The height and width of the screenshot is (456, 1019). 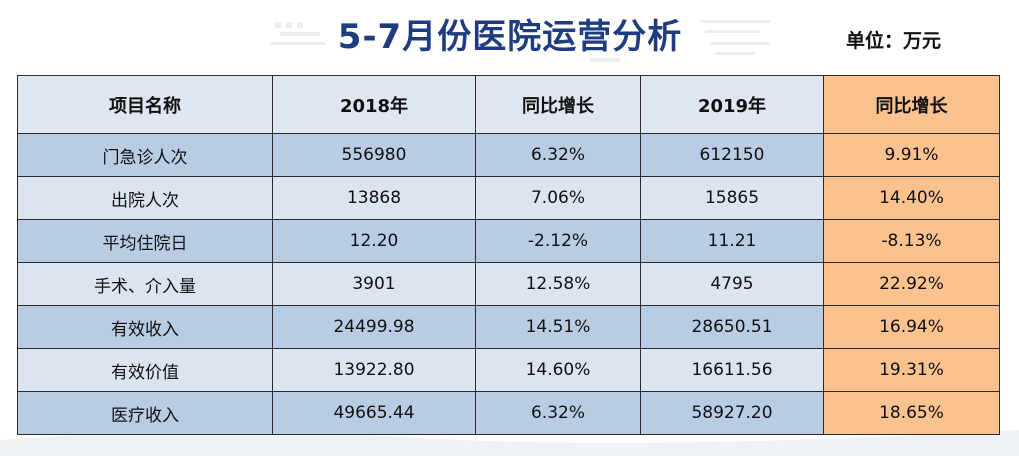 I want to click on cell-item-name: 出院人次, so click(x=145, y=198).